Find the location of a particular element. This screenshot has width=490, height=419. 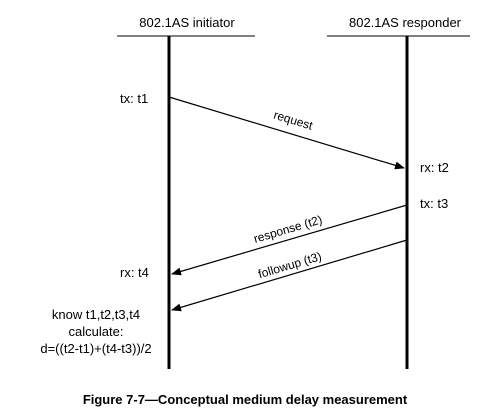

response-label: response (t2) is located at coordinates (288, 228).